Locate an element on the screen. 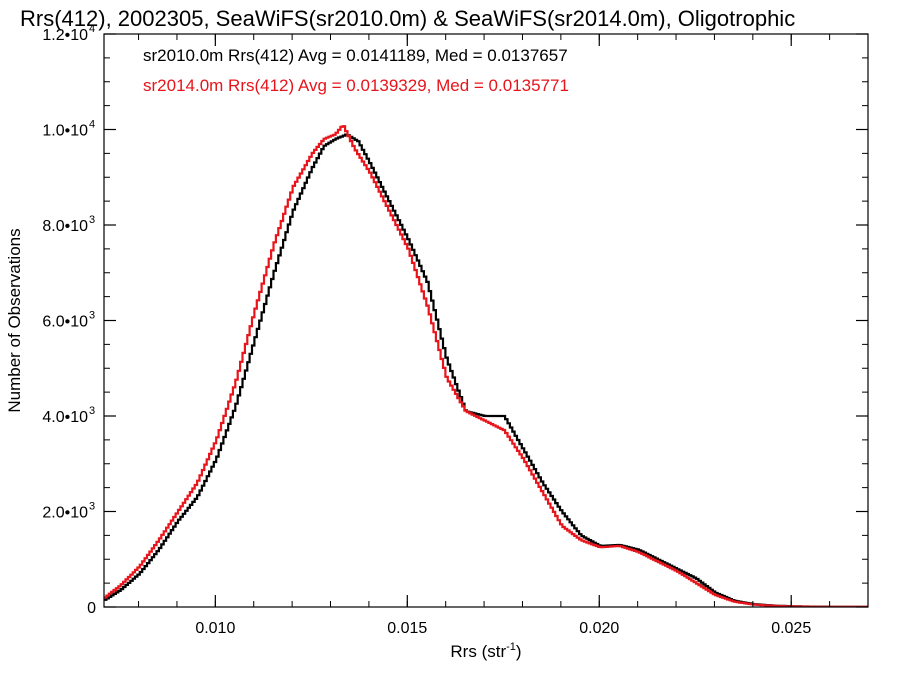 This screenshot has width=900, height=675. y-tick-label-exponent-2: 3 is located at coordinates (92, 411).